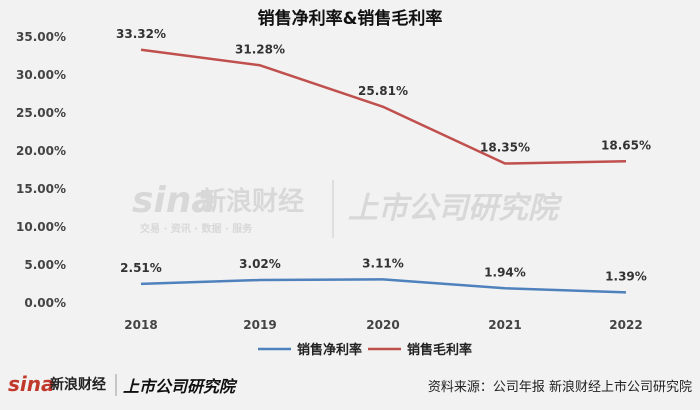  I want to click on data-label-gross-margin: 31.28%, so click(260, 49).